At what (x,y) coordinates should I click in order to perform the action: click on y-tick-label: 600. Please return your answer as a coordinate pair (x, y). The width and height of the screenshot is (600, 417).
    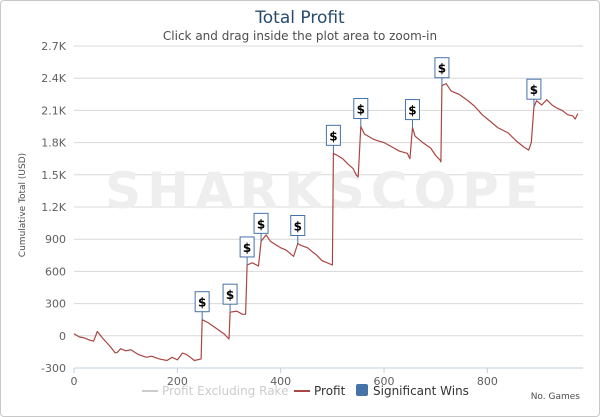
    Looking at the image, I should click on (55, 271).